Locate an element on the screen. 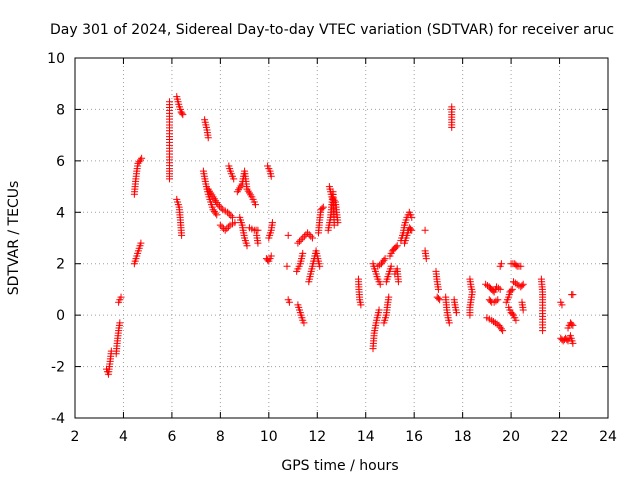 This screenshot has height=480, width=640. x-tick-label: 2 is located at coordinates (75, 437).